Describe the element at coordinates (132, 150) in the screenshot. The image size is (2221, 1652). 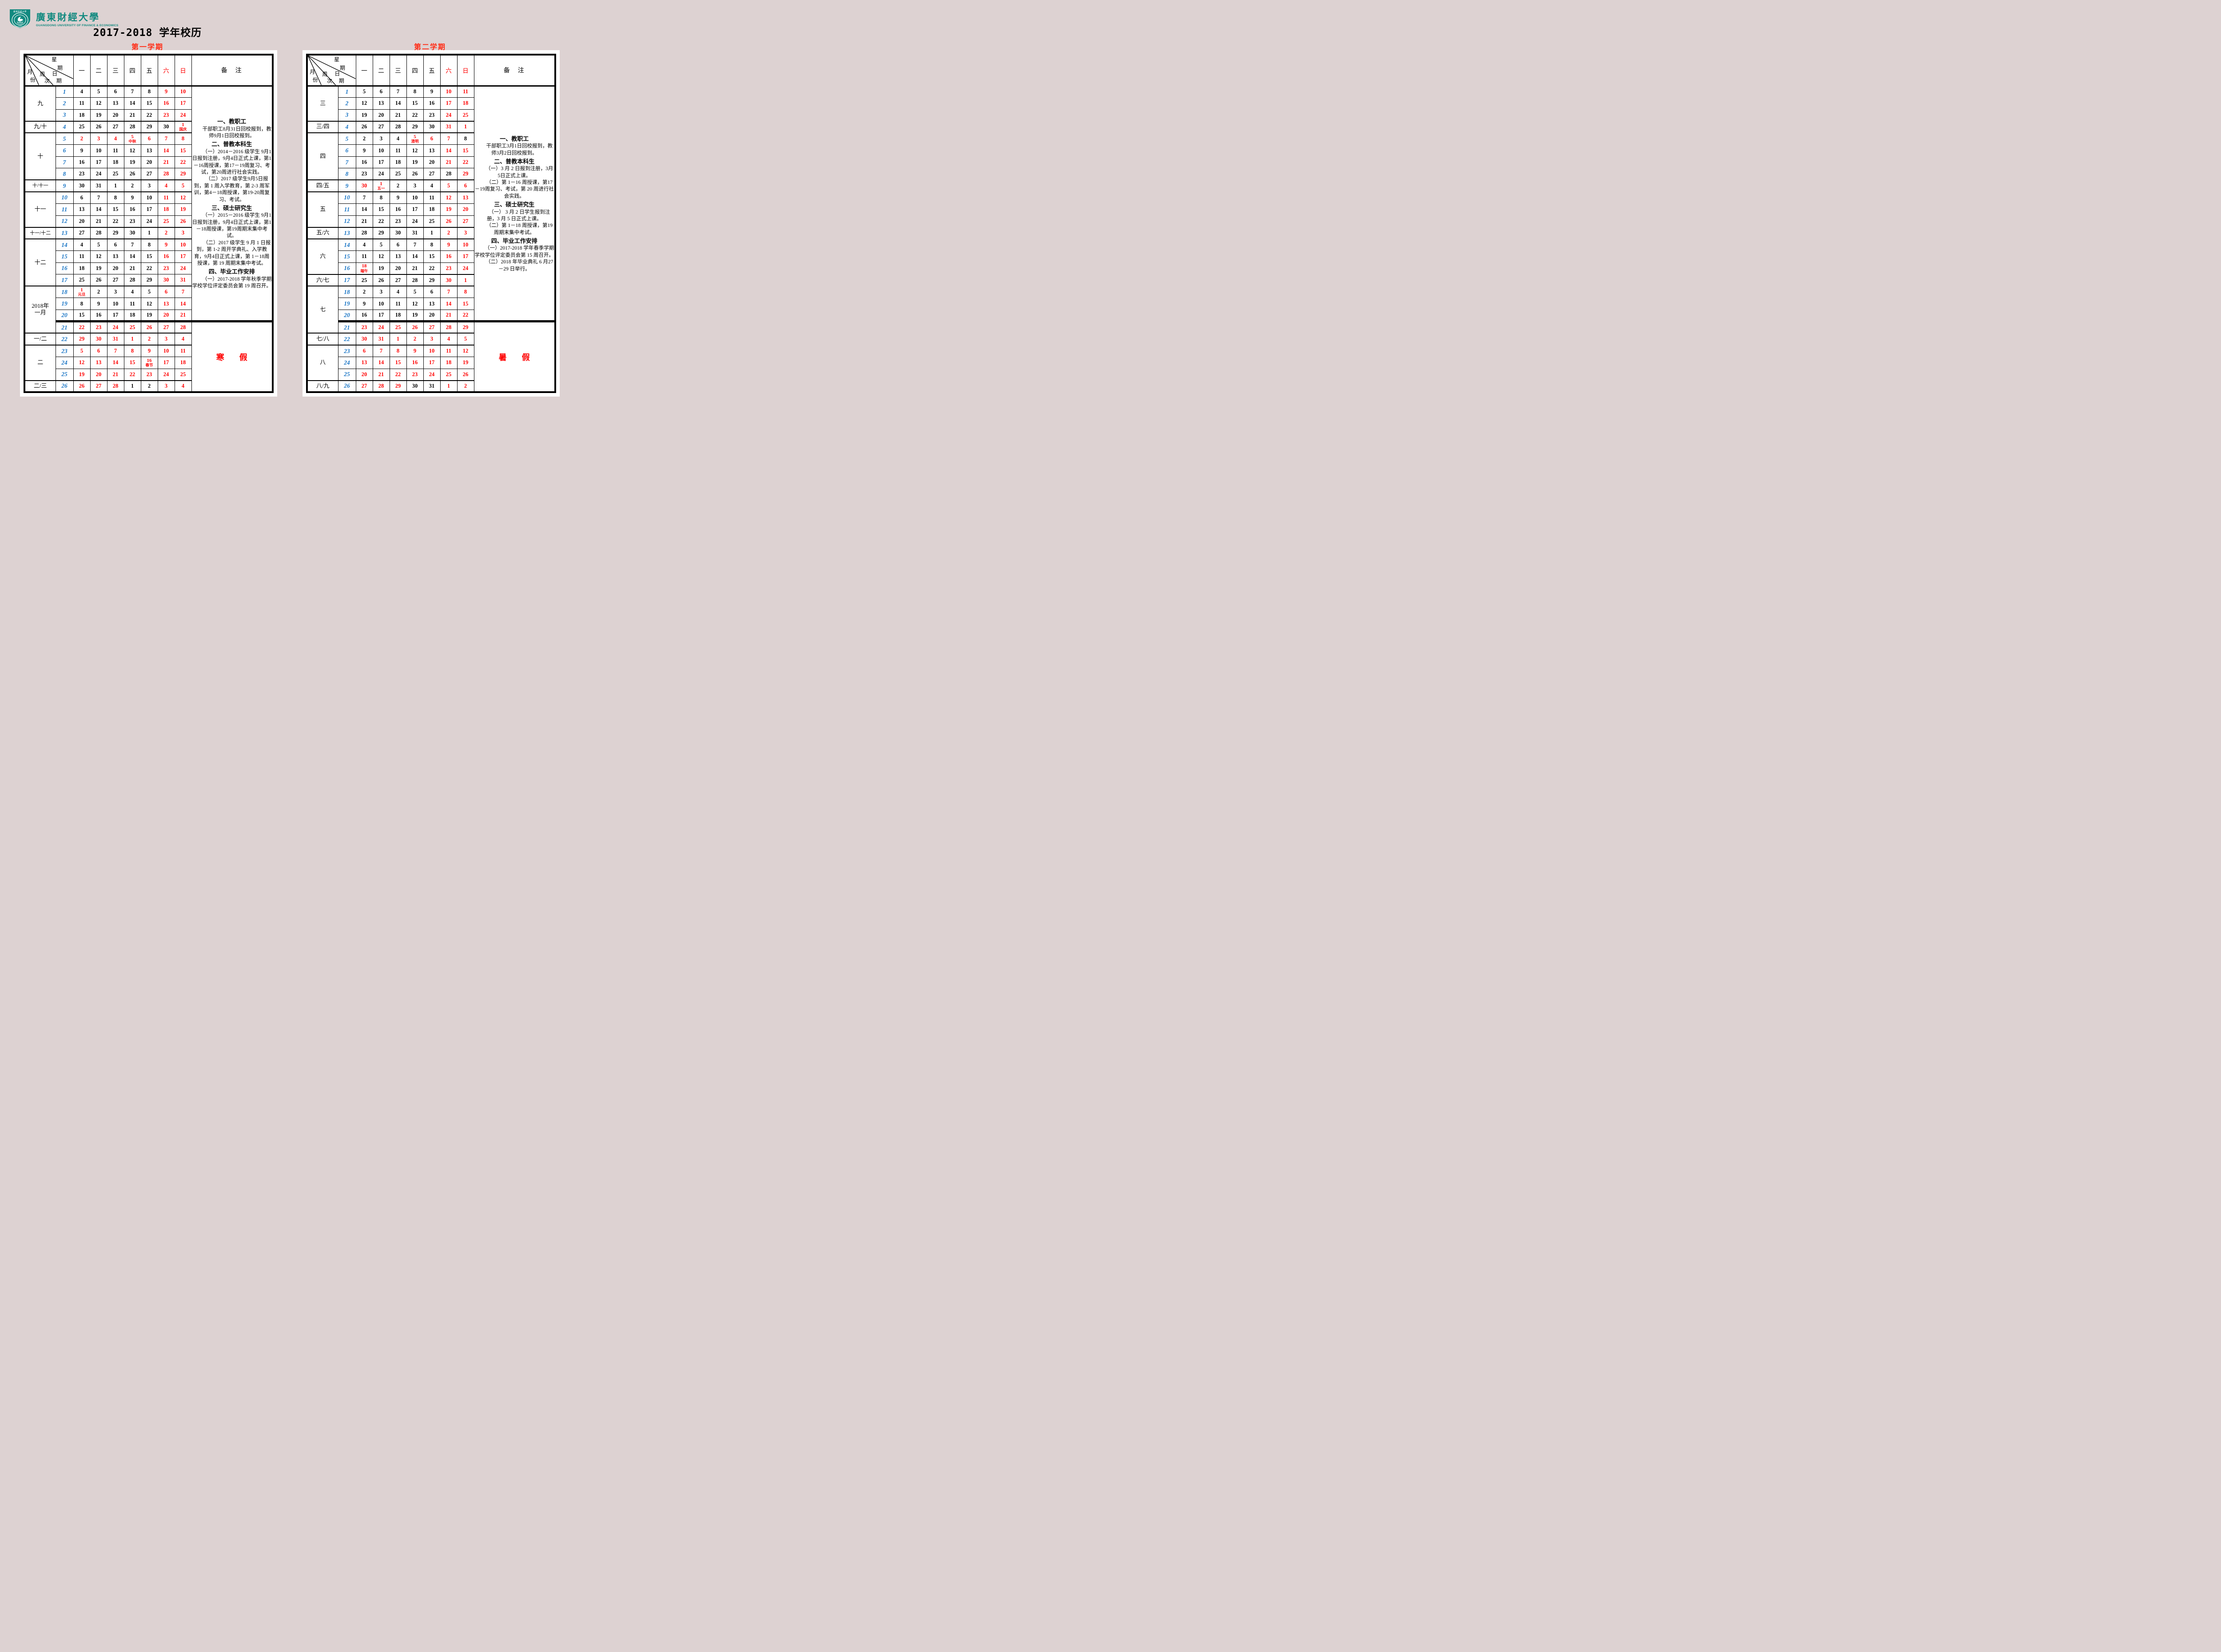
I see `date-cell: 12` at that location.